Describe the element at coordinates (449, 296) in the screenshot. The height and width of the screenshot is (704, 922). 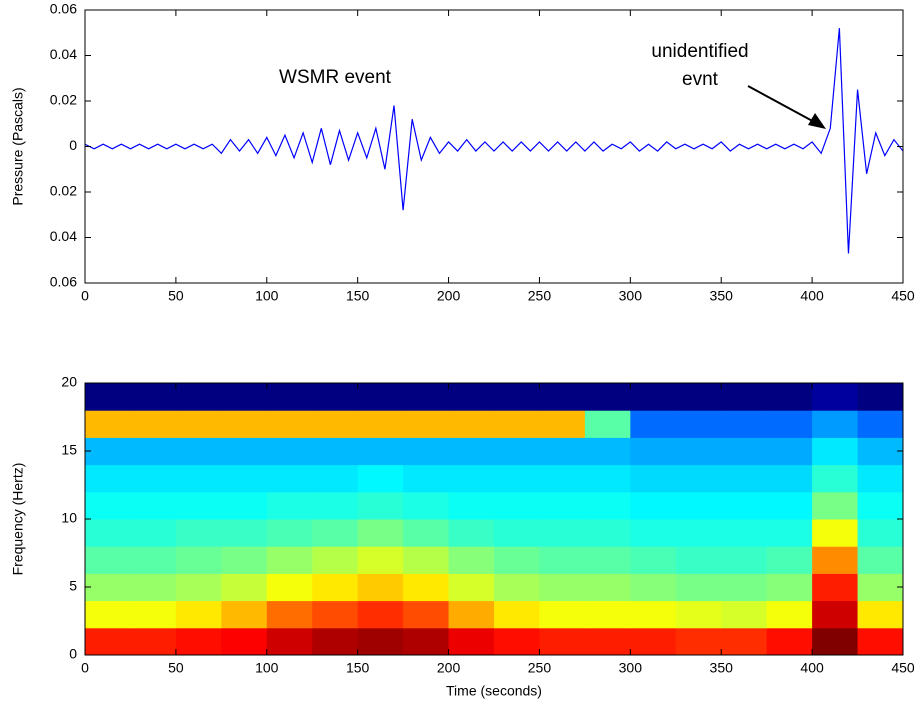
I see `x-tick-label: 200` at that location.